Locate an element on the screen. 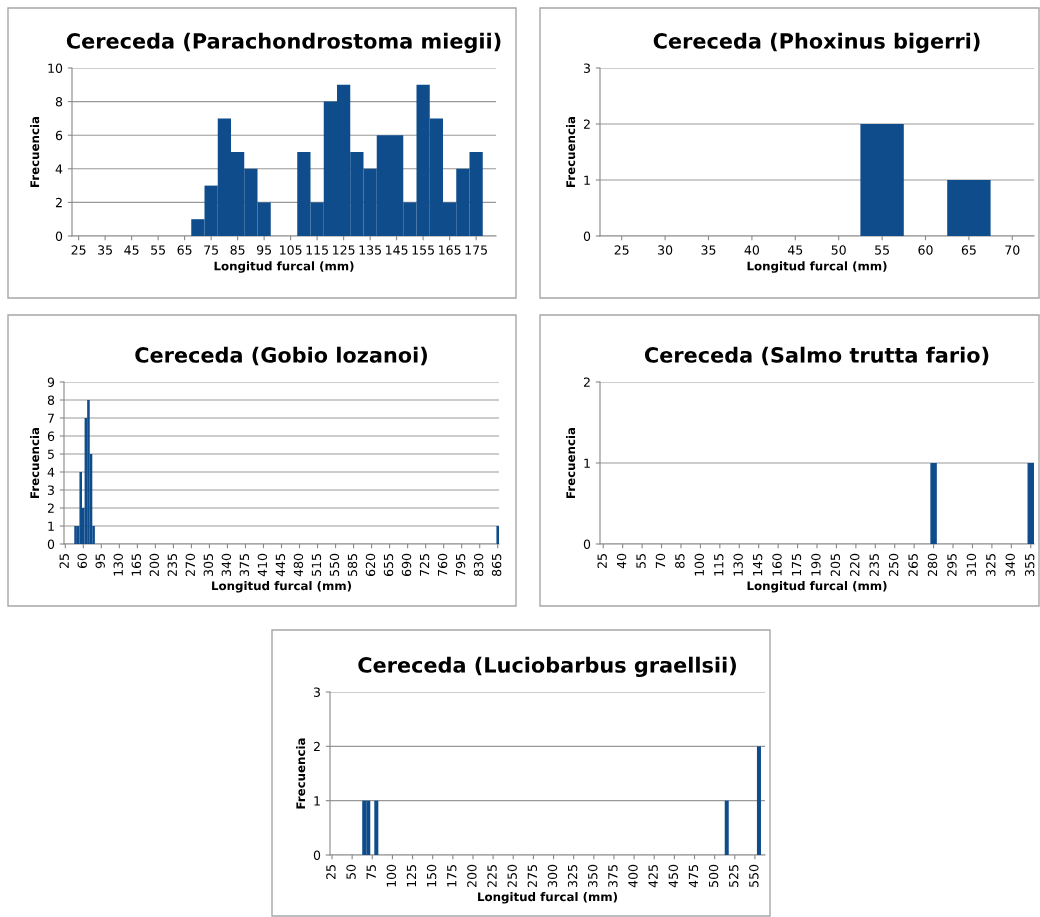 The height and width of the screenshot is (917, 1040). x-tick-label: 690 is located at coordinates (406, 565).